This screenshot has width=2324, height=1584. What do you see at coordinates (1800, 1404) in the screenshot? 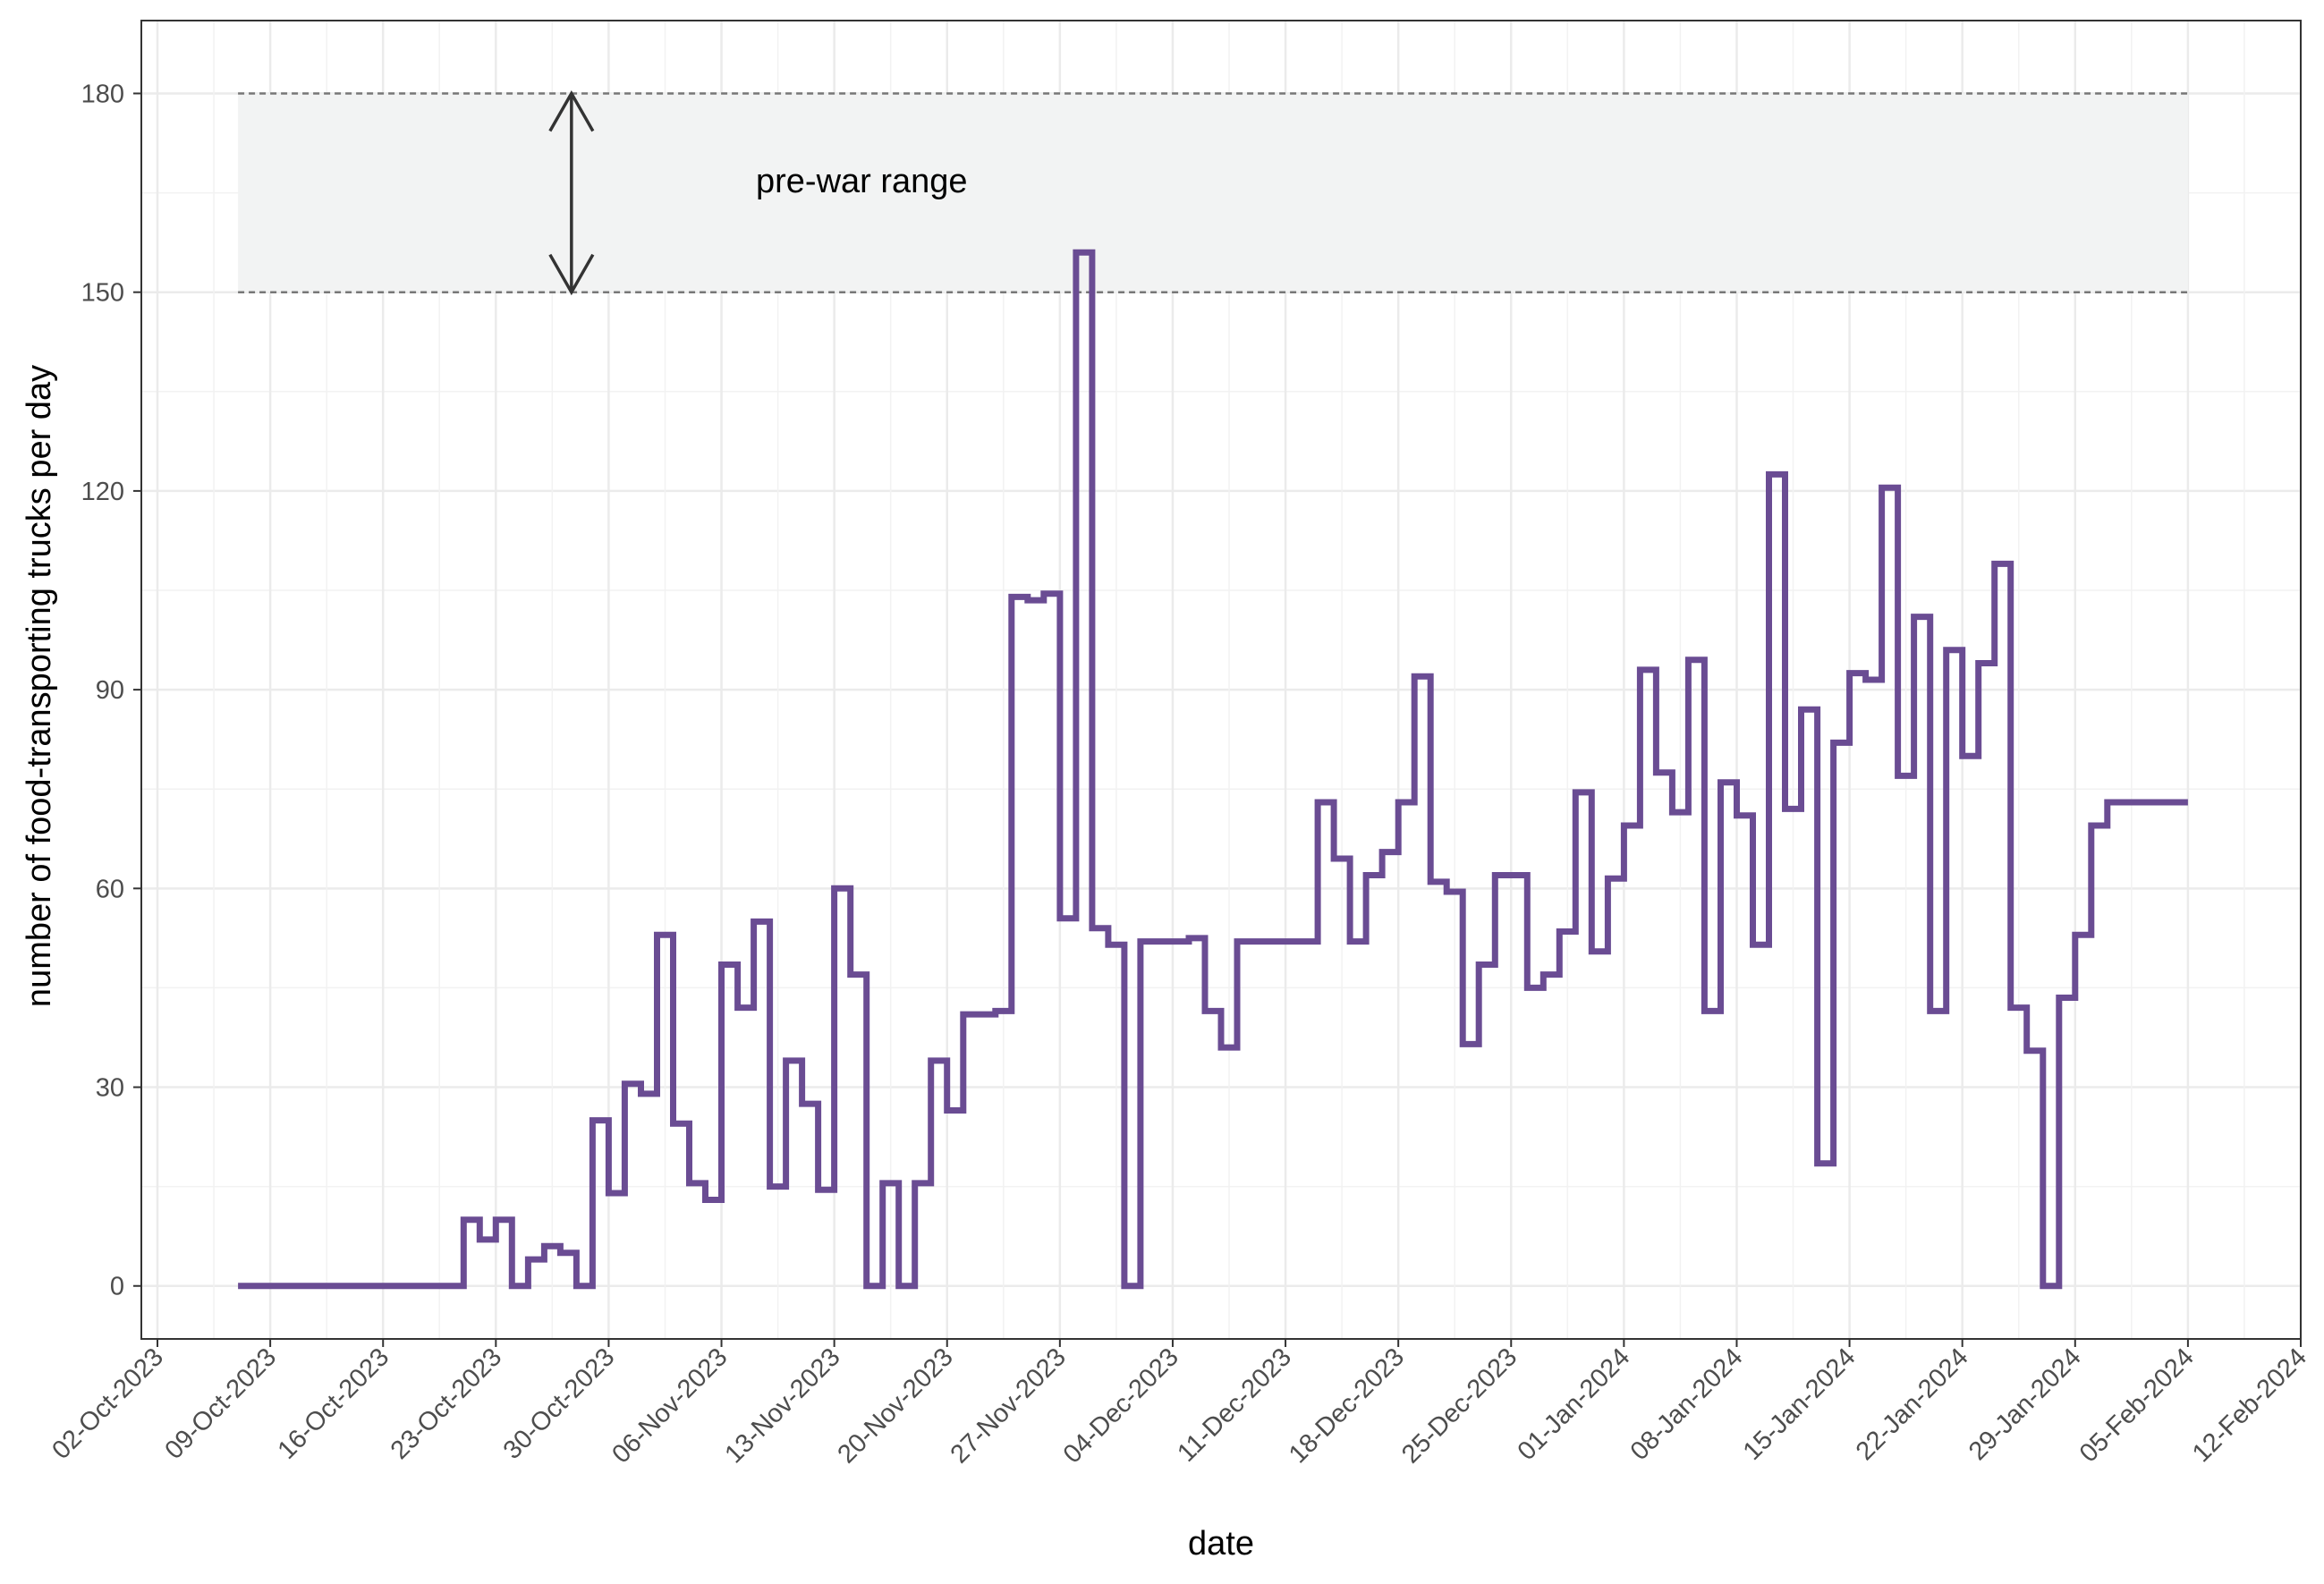
I see `x-tick-label: 15-Jan-2024` at bounding box center [1800, 1404].